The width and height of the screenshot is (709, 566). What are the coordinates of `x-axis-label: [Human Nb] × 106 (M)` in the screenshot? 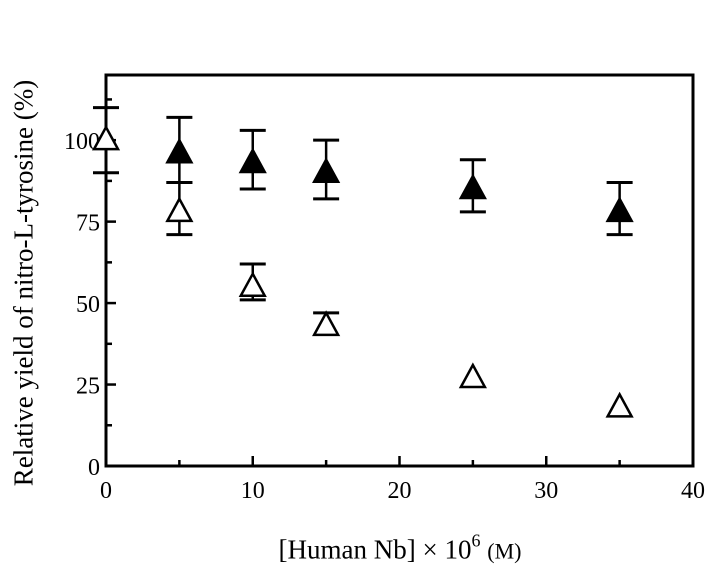 It's located at (400, 548).